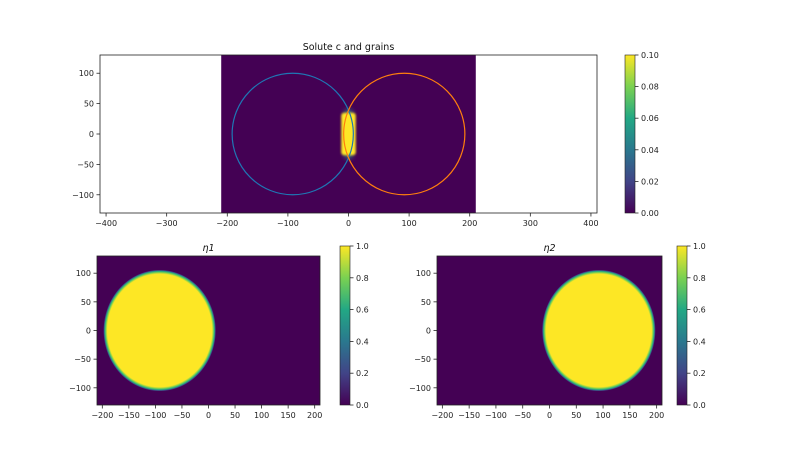  What do you see at coordinates (650, 150) in the screenshot?
I see `colorbar-tick-label: 0.04` at bounding box center [650, 150].